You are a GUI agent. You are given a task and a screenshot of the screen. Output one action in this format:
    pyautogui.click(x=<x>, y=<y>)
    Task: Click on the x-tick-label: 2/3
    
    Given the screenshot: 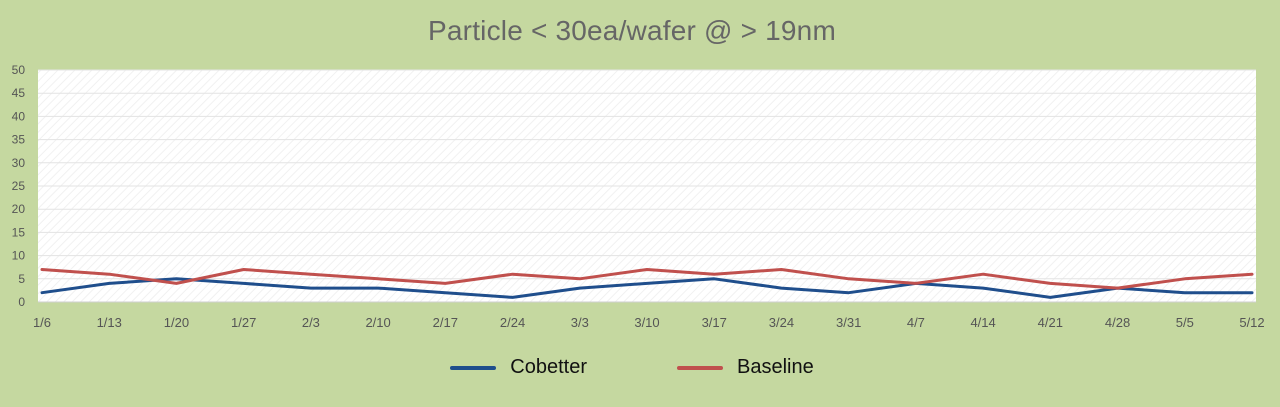 What is the action you would take?
    pyautogui.click(x=311, y=322)
    